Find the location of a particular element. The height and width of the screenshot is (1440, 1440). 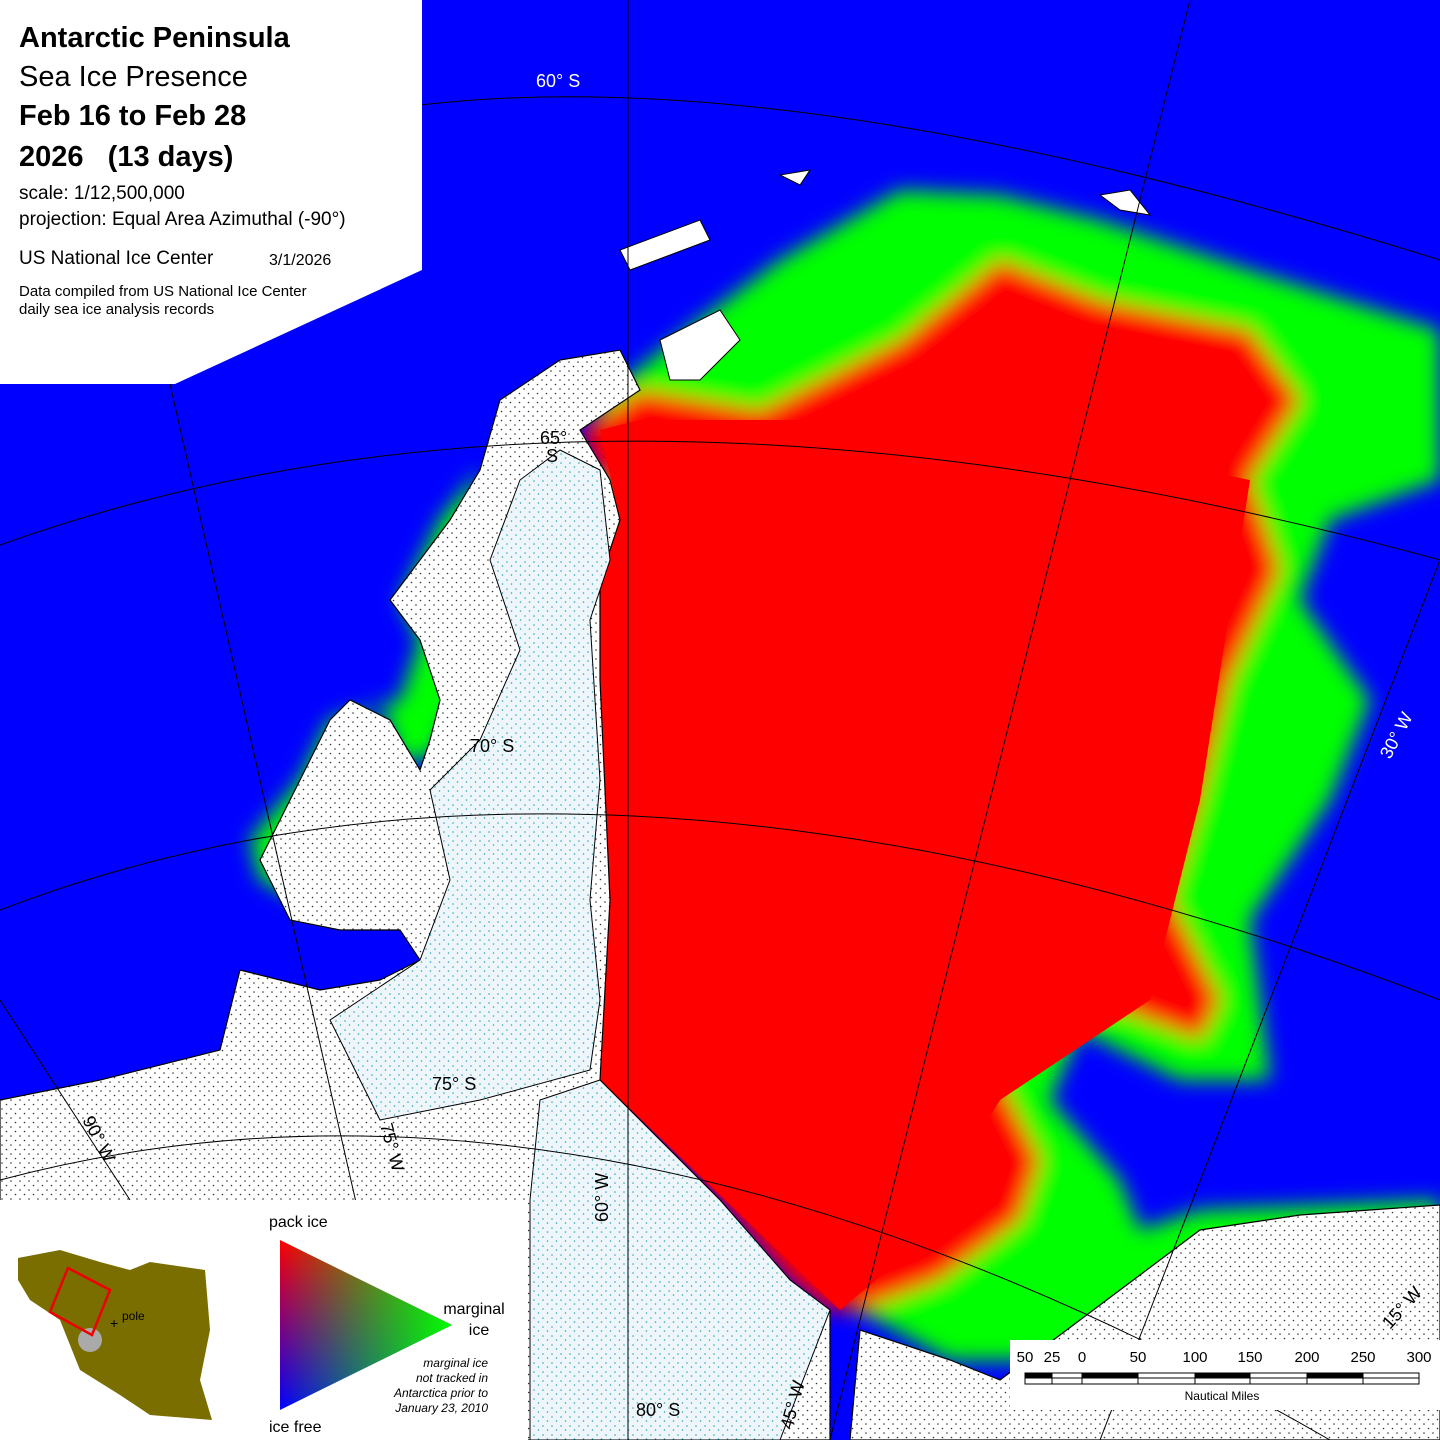

legend-note: not tracked in is located at coordinates (452, 1378).